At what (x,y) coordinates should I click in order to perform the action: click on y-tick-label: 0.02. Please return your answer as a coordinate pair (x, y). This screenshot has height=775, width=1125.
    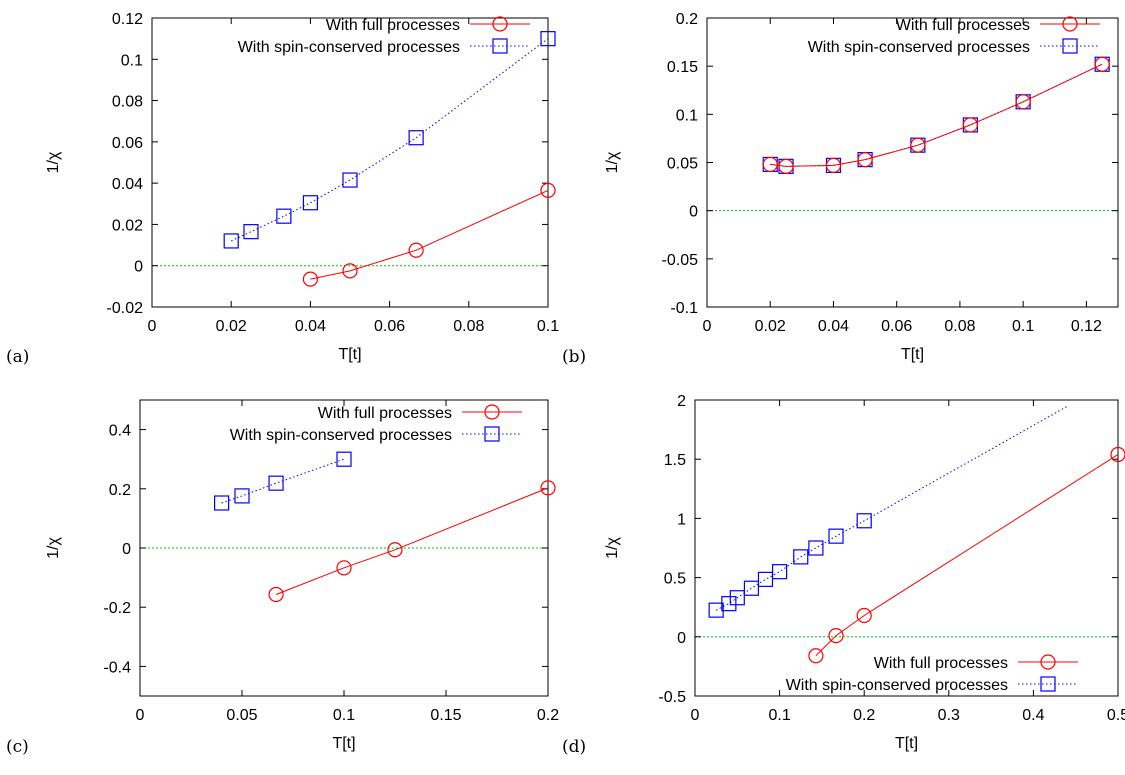
    Looking at the image, I should click on (127, 225).